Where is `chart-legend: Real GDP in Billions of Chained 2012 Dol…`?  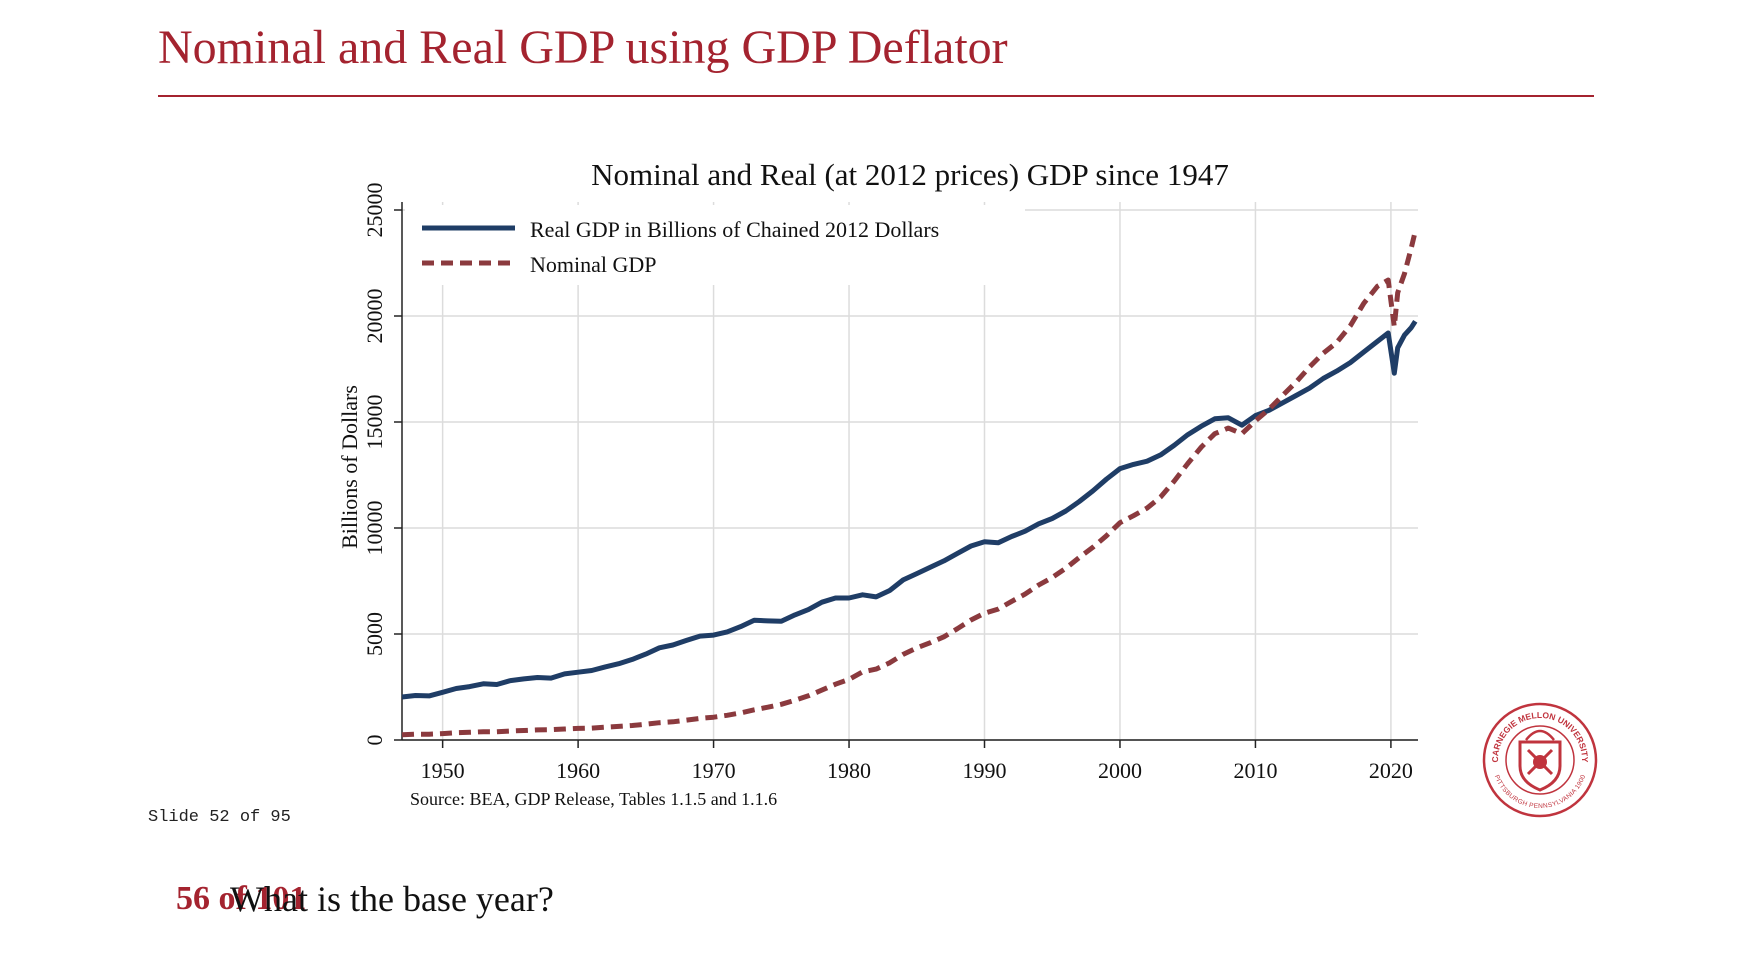 chart-legend: Real GDP in Billions of Chained 2012 Dol… is located at coordinates (680, 247).